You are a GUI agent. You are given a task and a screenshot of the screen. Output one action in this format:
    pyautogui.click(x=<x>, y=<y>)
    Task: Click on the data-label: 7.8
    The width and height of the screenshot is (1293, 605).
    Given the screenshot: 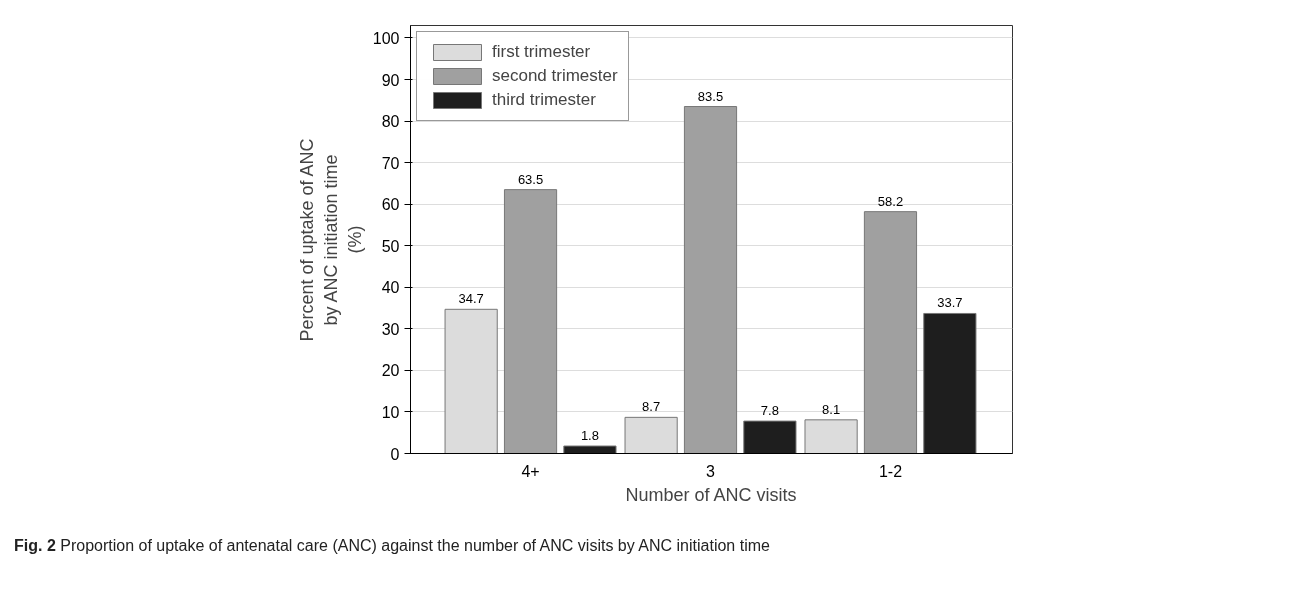 What is the action you would take?
    pyautogui.click(x=769, y=411)
    